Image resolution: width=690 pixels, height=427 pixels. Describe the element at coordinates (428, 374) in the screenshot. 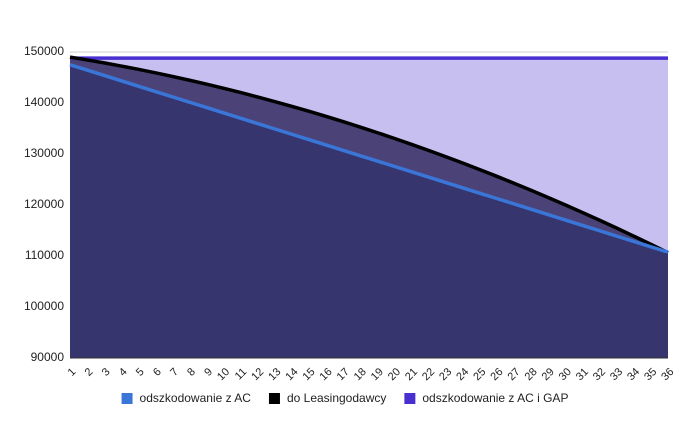

I see `x-tick-label: 22` at that location.